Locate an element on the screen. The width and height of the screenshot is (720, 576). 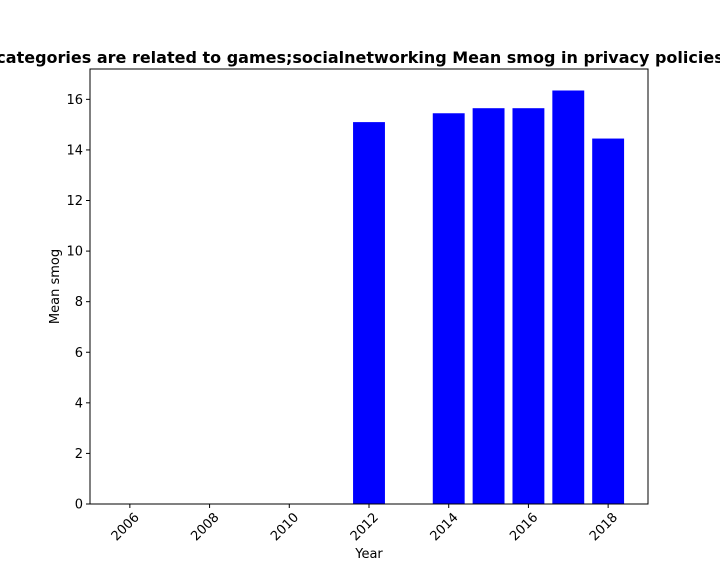
bar-2017 is located at coordinates (568, 297).